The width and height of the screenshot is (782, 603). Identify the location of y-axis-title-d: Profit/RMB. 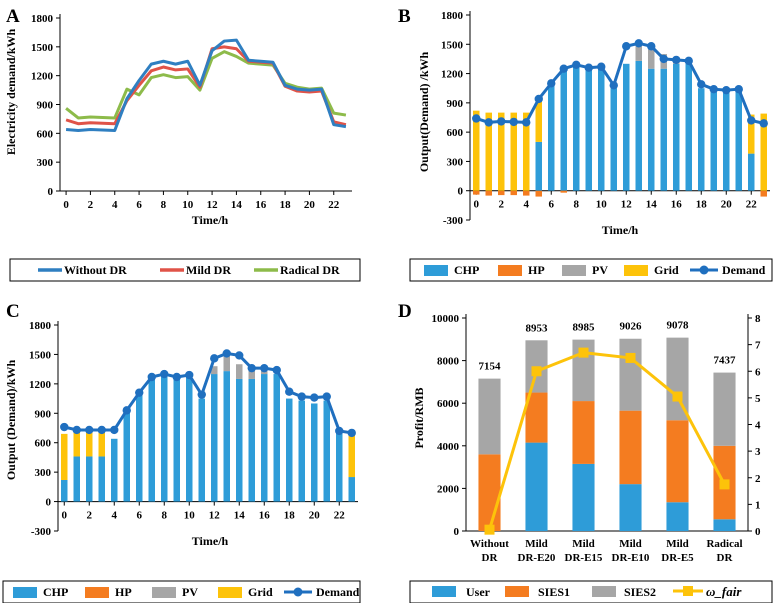
(419, 417).